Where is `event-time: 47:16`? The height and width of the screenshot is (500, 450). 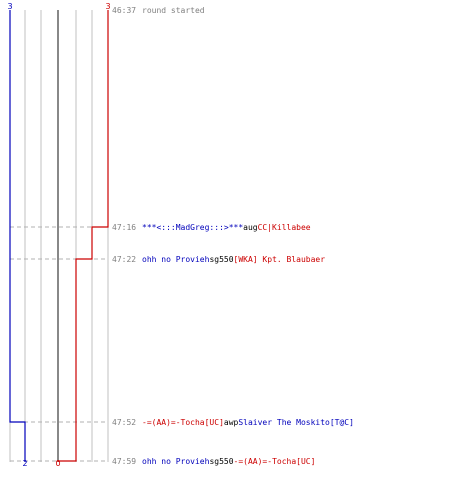 event-time: 47:16 is located at coordinates (124, 227).